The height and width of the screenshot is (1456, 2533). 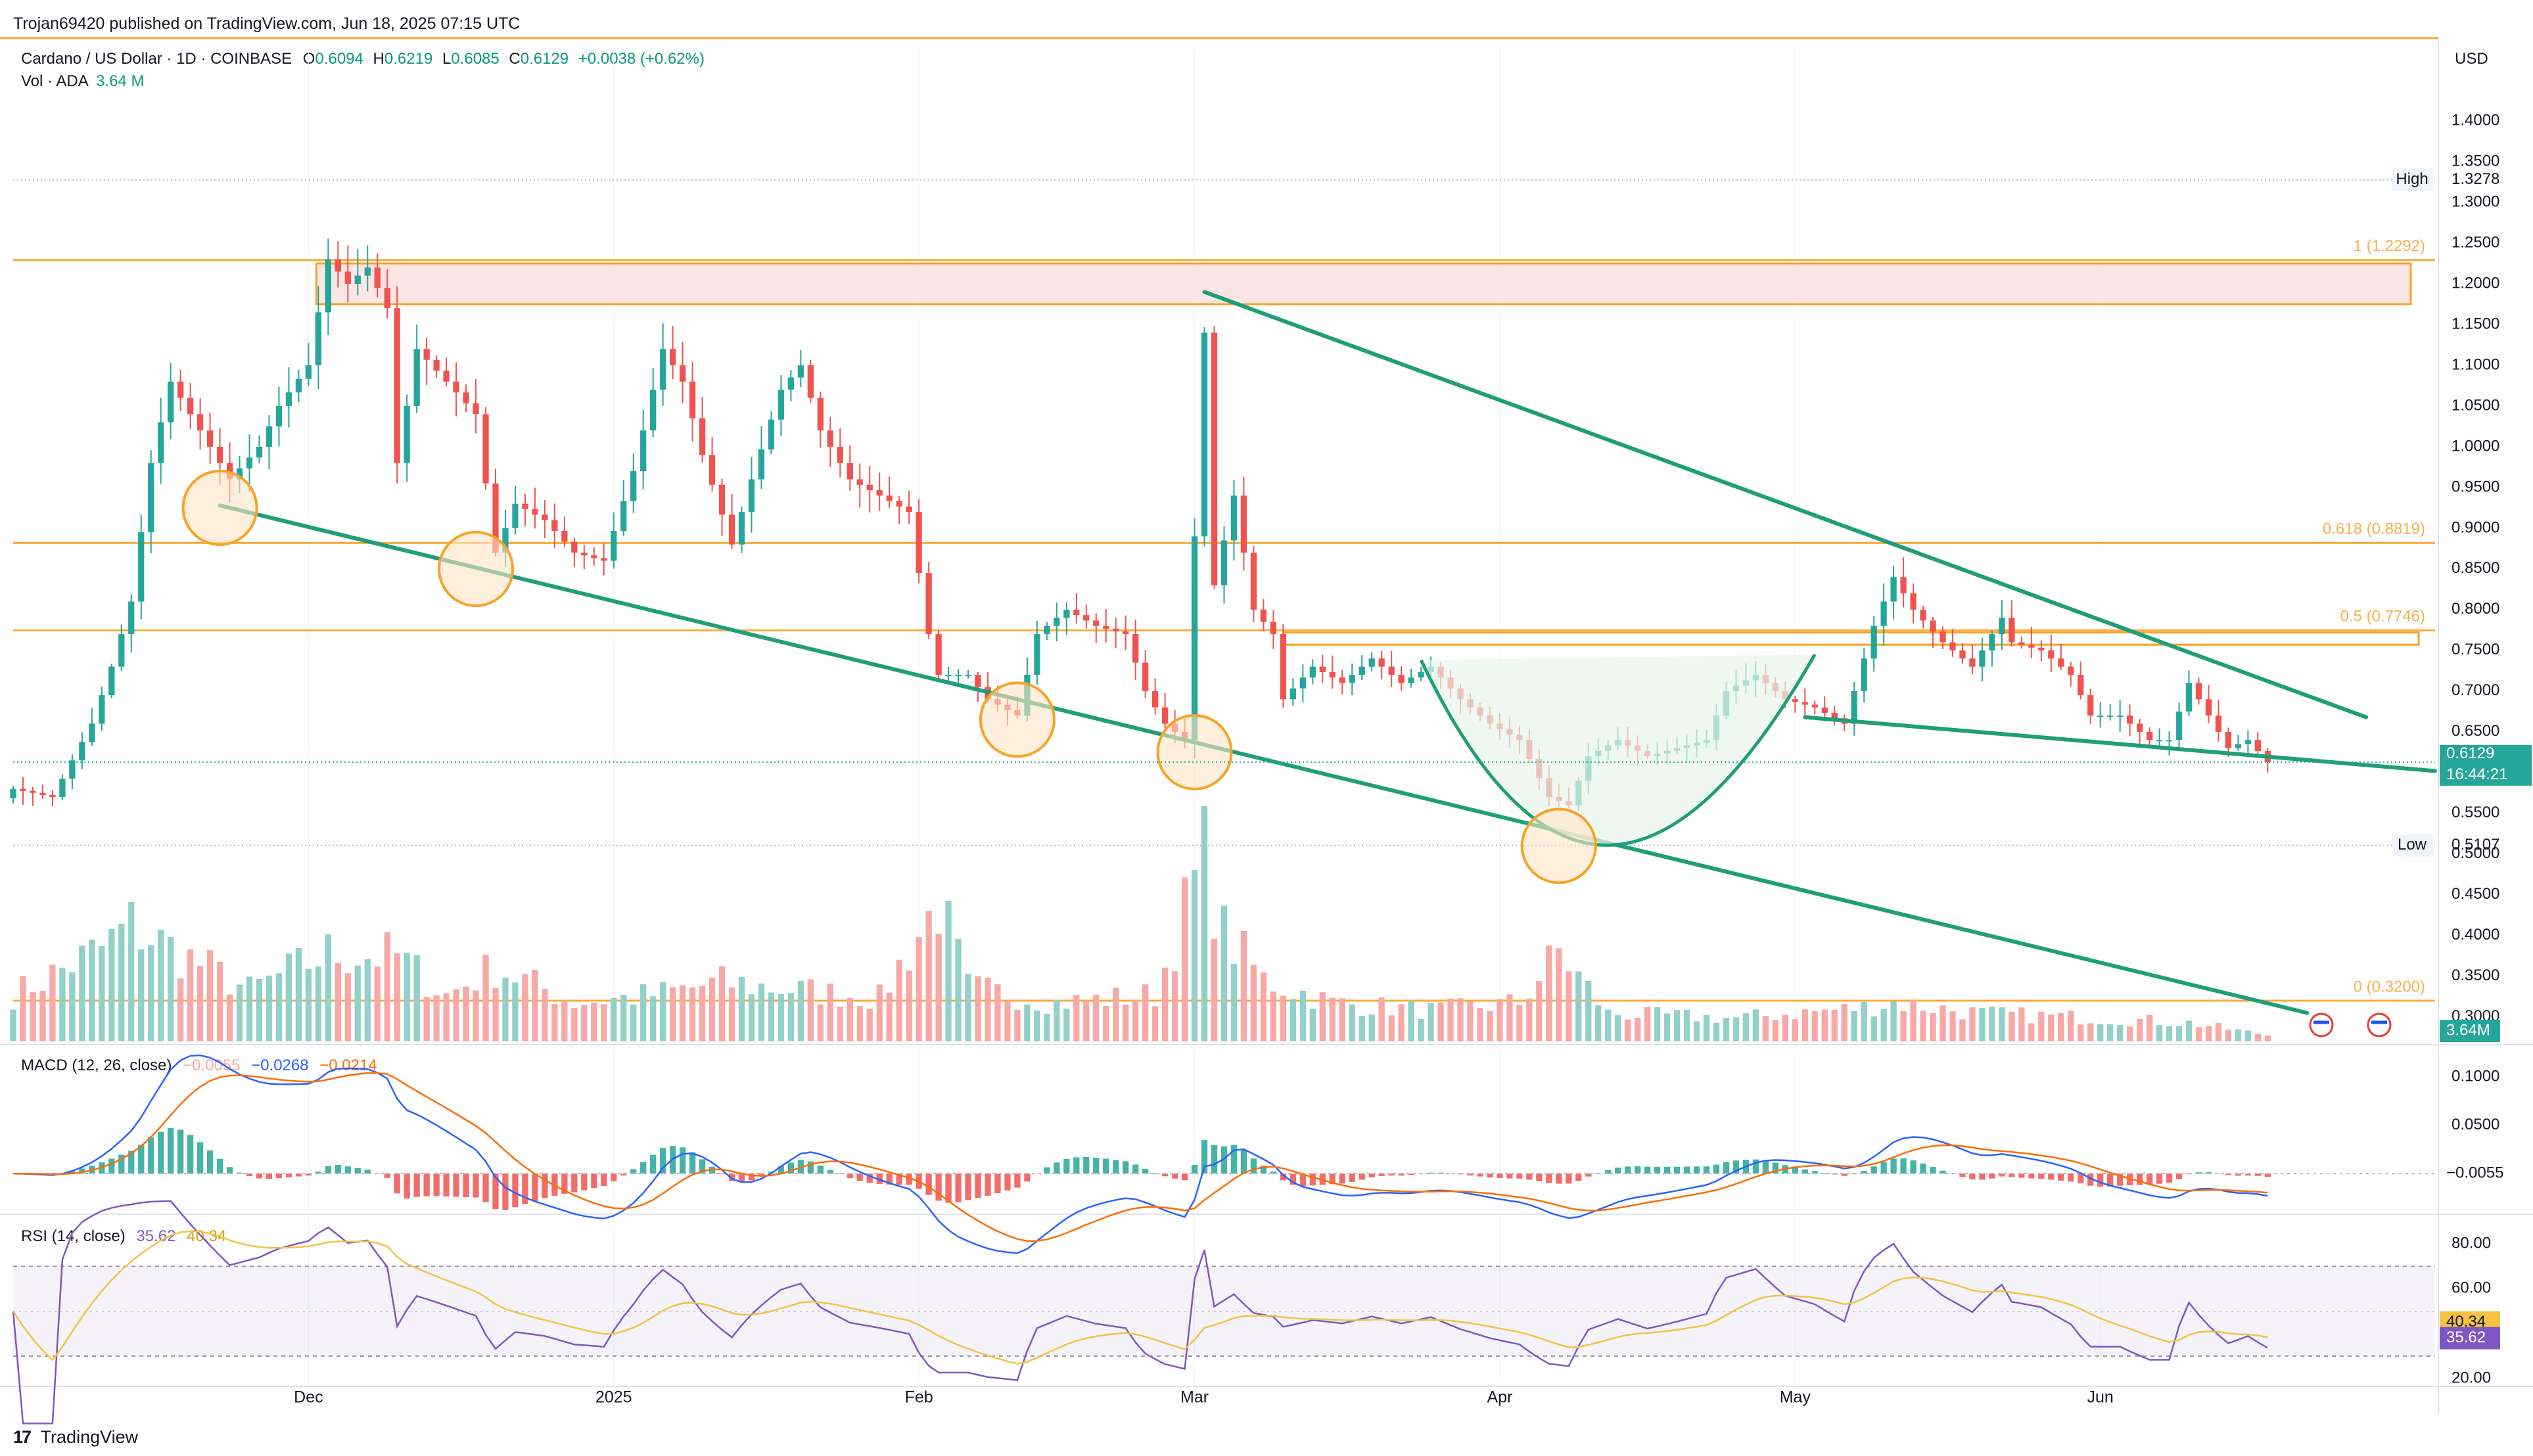 What do you see at coordinates (2383, 617) in the screenshot?
I see `fib-level-label: 0.5 (0.7746)` at bounding box center [2383, 617].